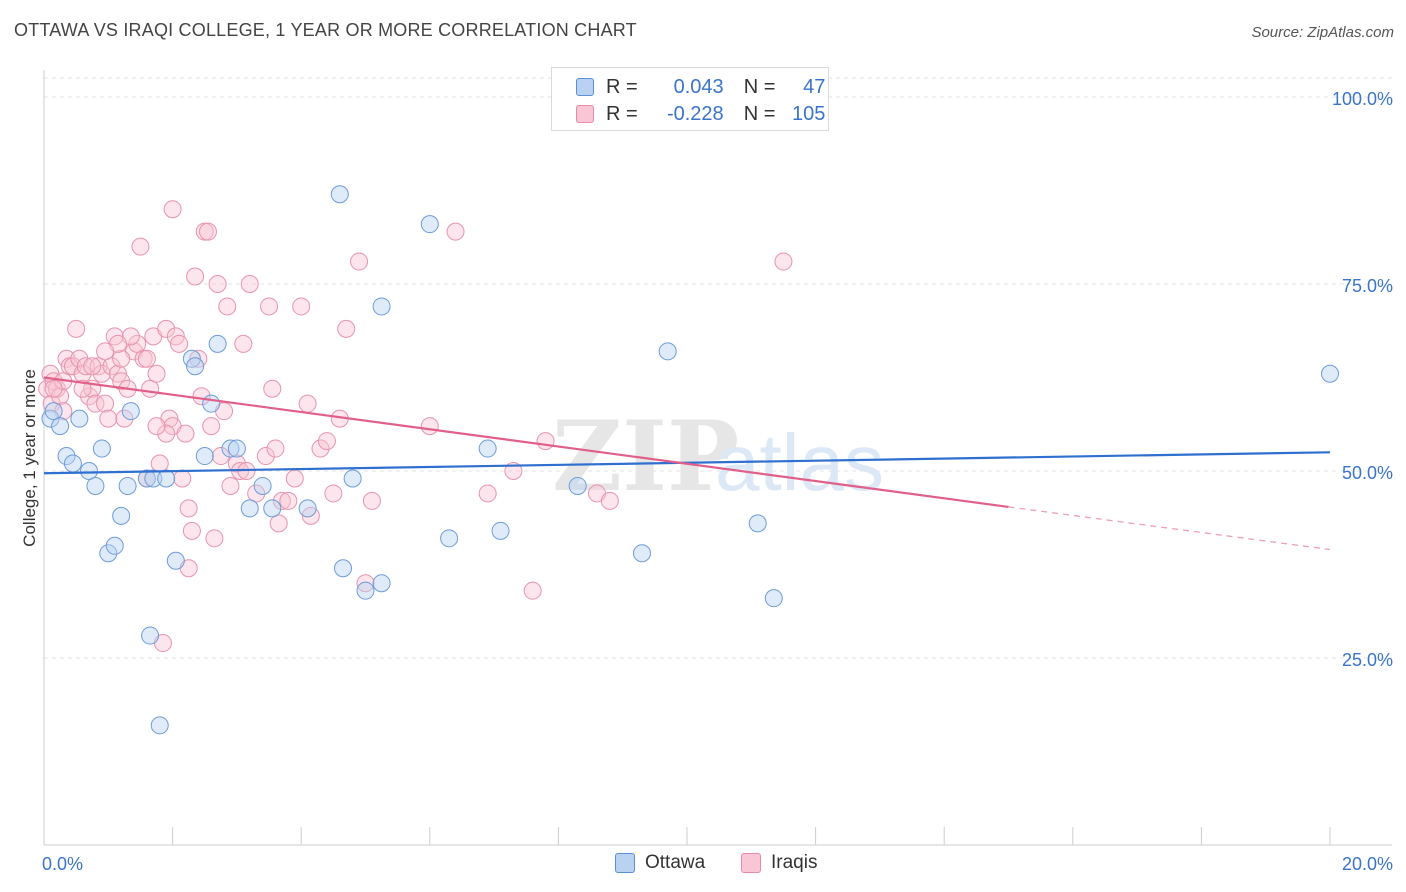  What do you see at coordinates (814, 86) in the screenshot?
I see `ottawa-n-value: 47` at bounding box center [814, 86].